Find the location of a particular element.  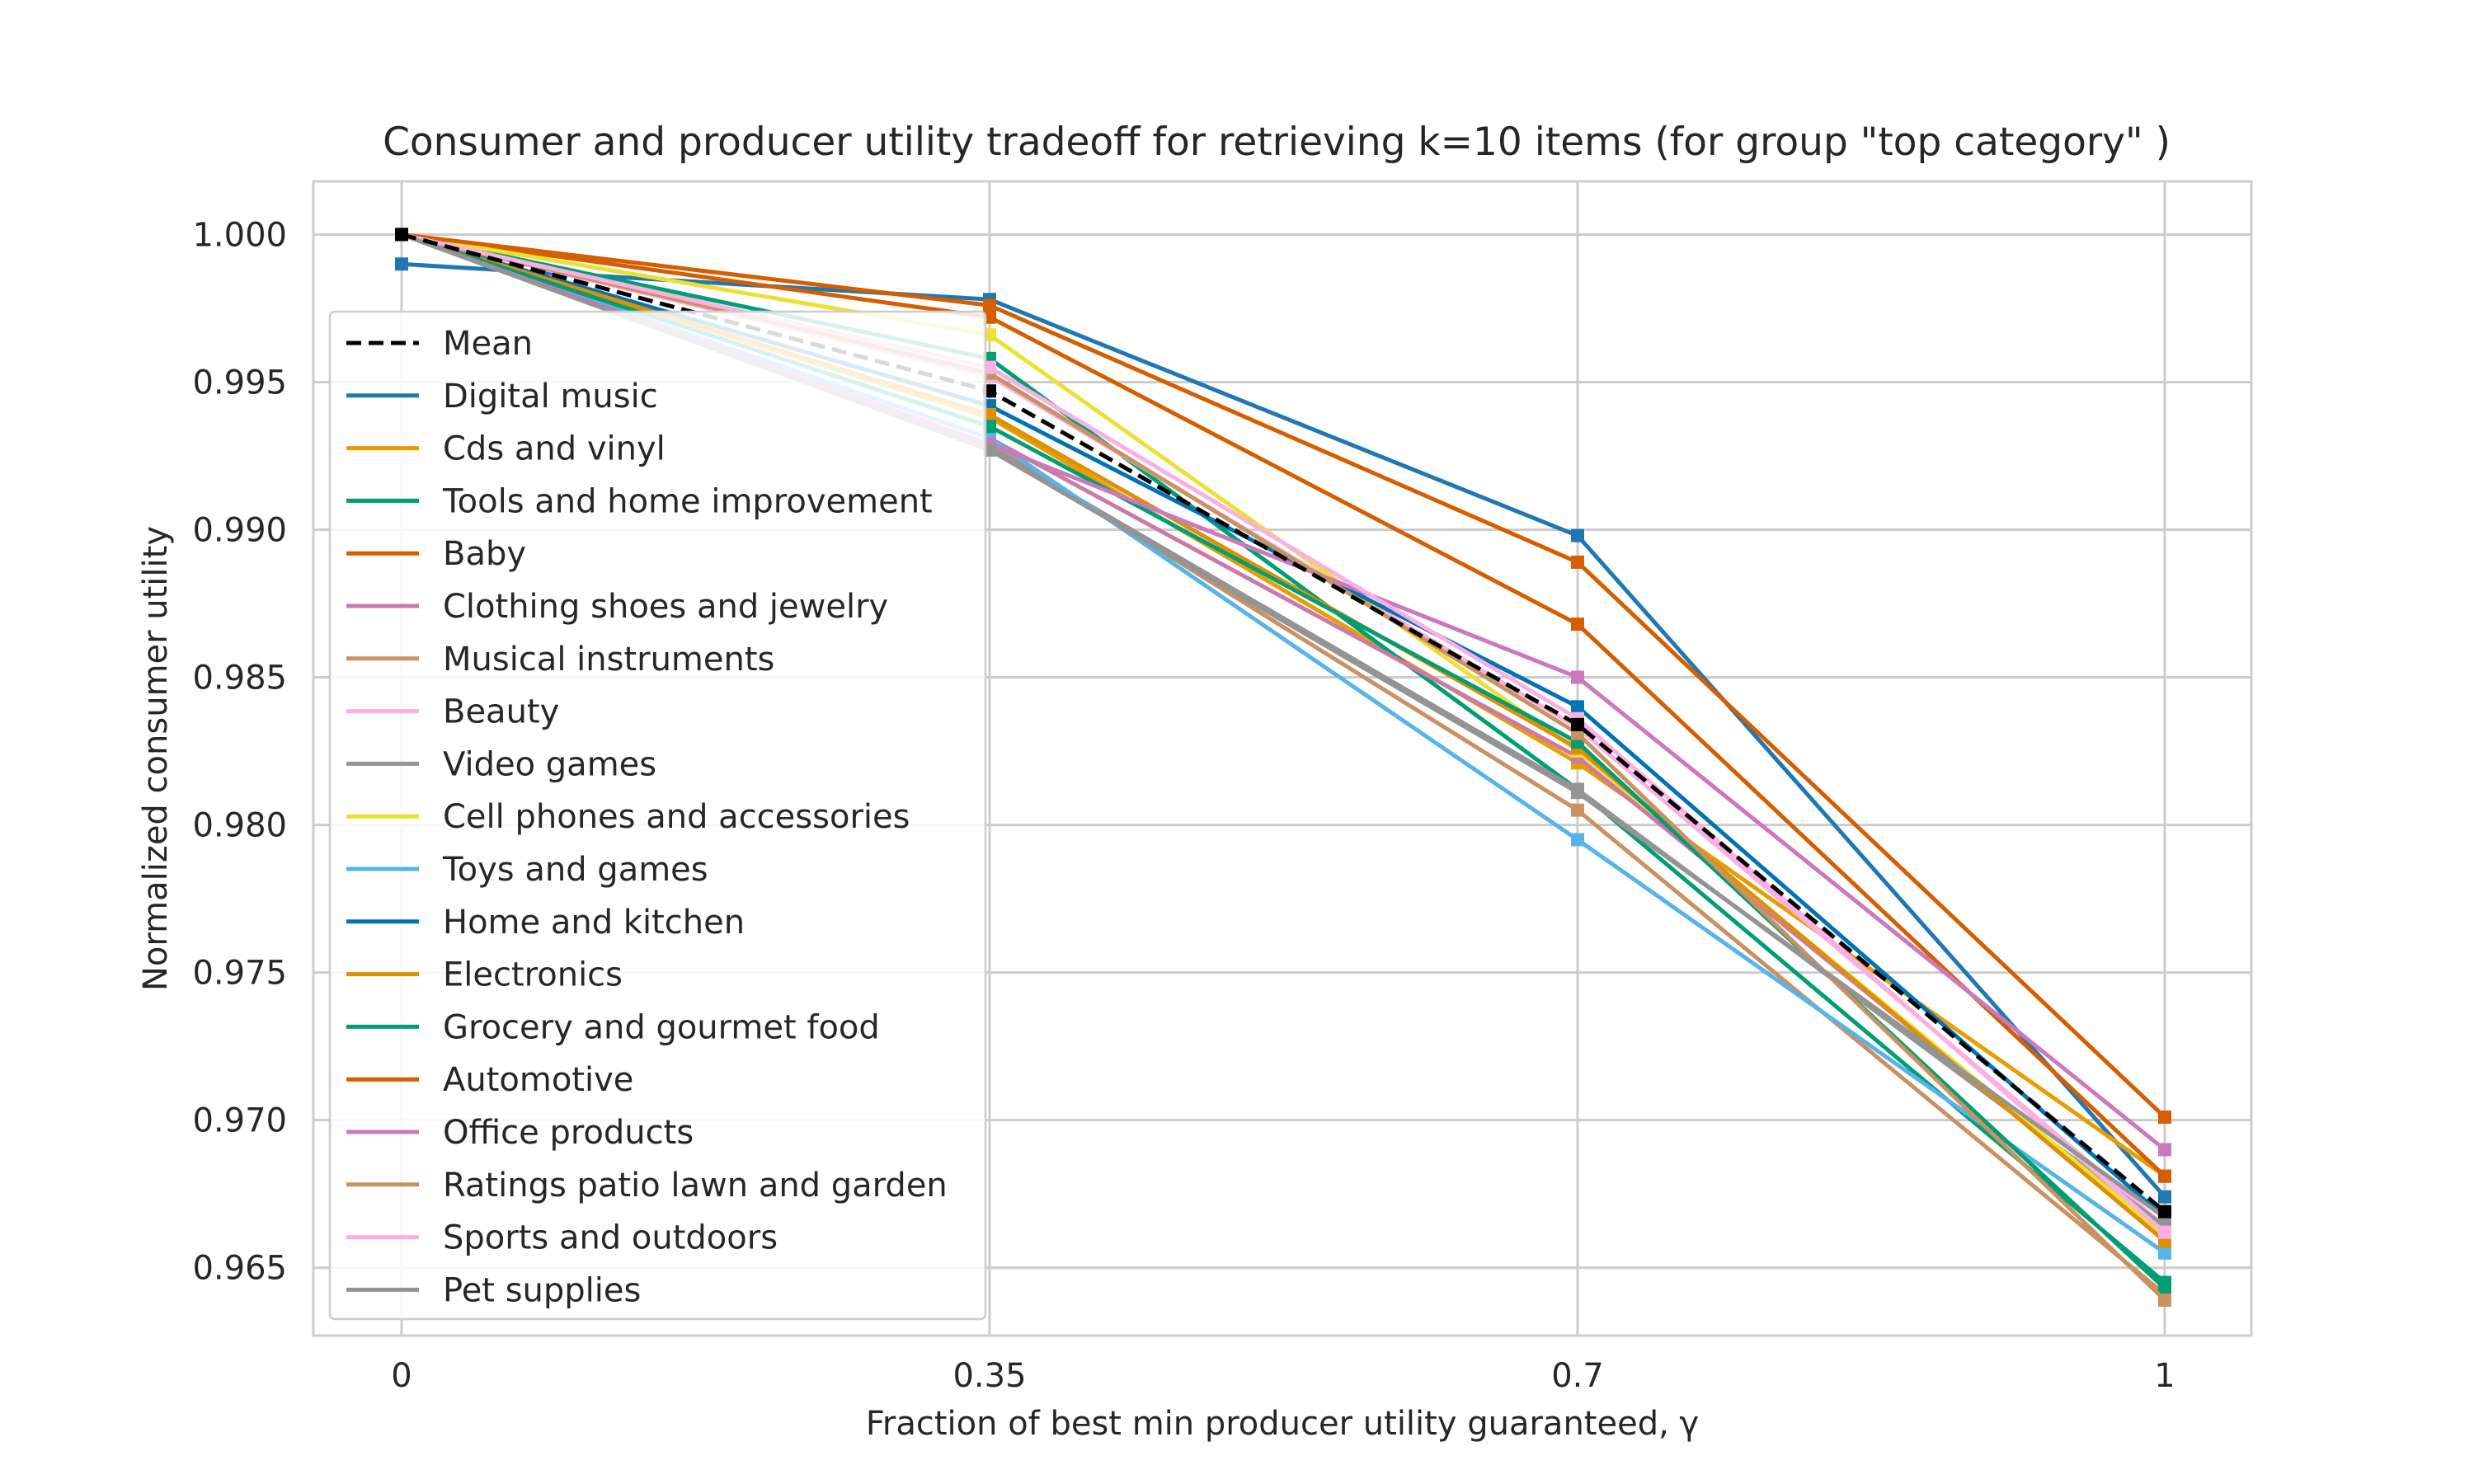

legend-item: Toys and games is located at coordinates (527, 870).